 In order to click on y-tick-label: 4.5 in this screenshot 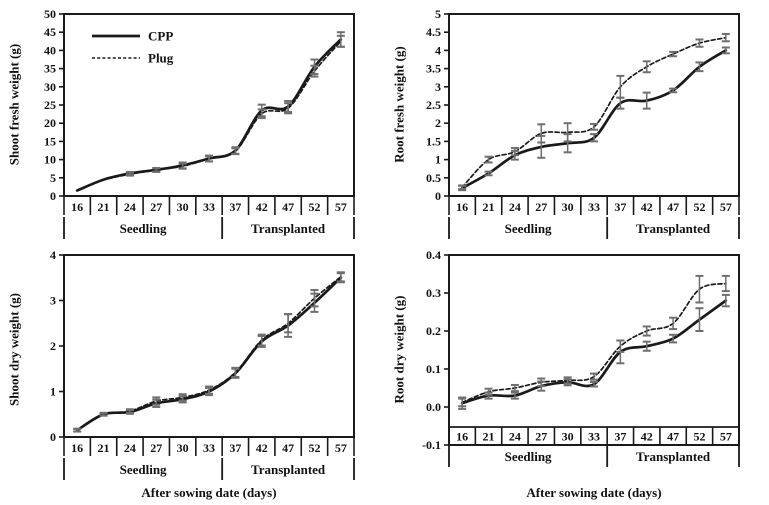, I will do `click(433, 32)`.